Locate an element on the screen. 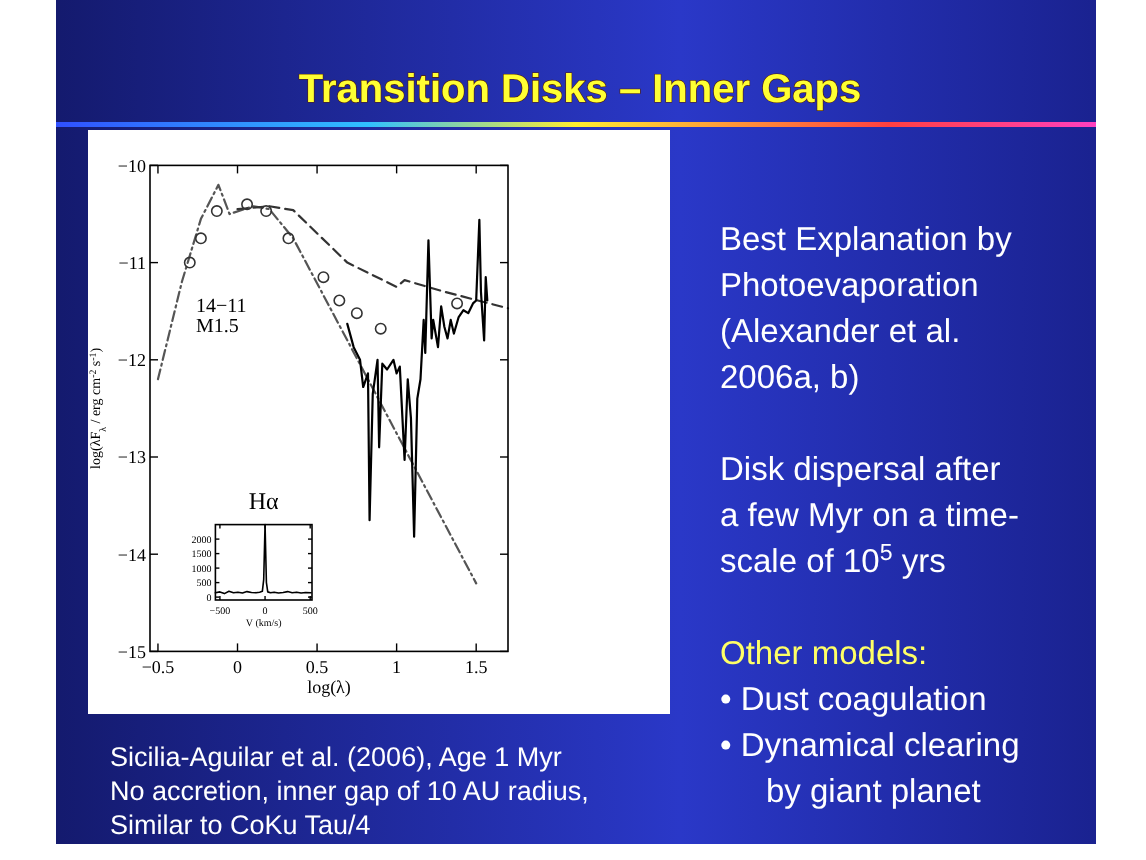 This screenshot has height=860, width=1146. text: by giant planet is located at coordinates (874, 792).